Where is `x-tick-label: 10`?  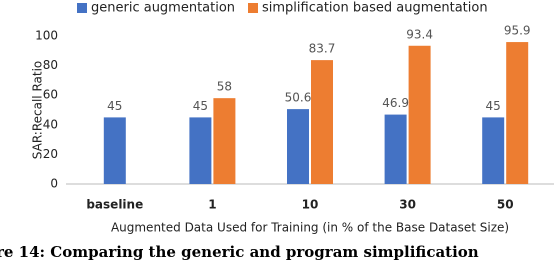
x-tick-label: 10 is located at coordinates (310, 205).